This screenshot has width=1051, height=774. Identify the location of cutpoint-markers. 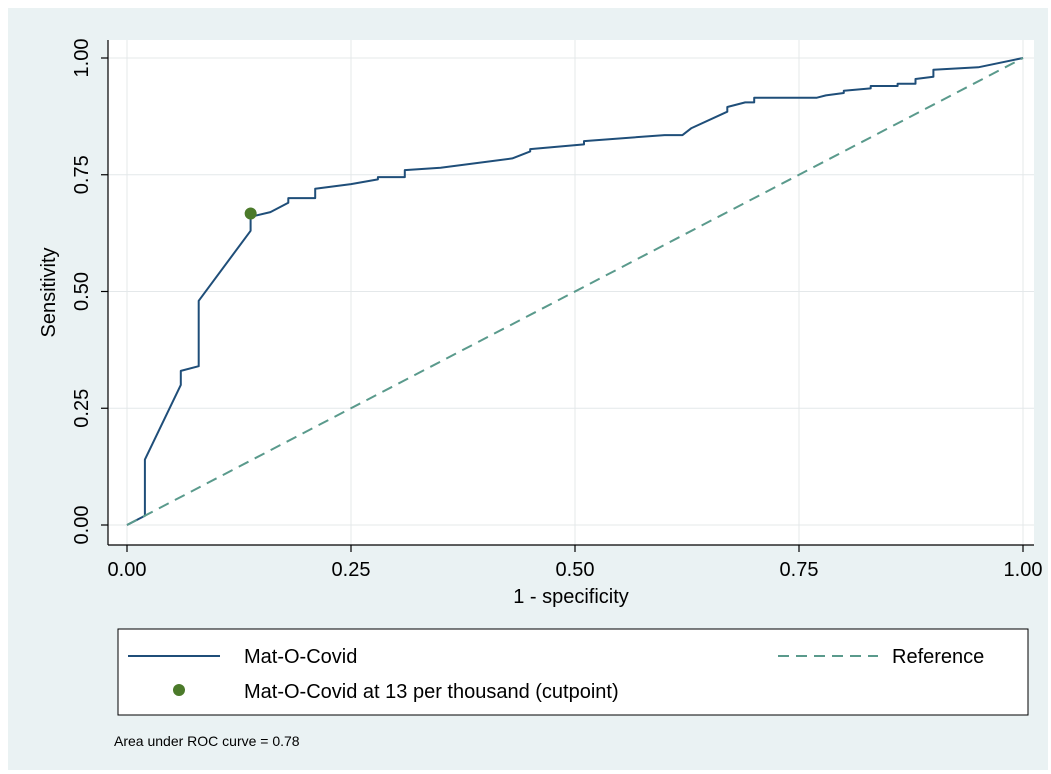
(250, 213).